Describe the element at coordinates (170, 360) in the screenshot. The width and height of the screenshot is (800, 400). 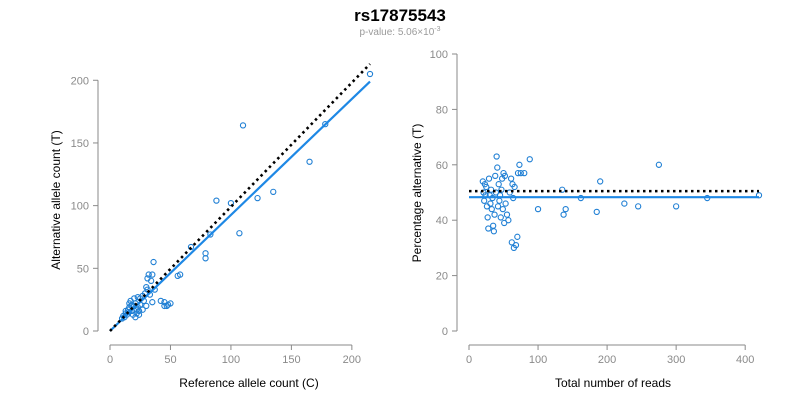
I see `counts-x-tick-label: 50` at that location.